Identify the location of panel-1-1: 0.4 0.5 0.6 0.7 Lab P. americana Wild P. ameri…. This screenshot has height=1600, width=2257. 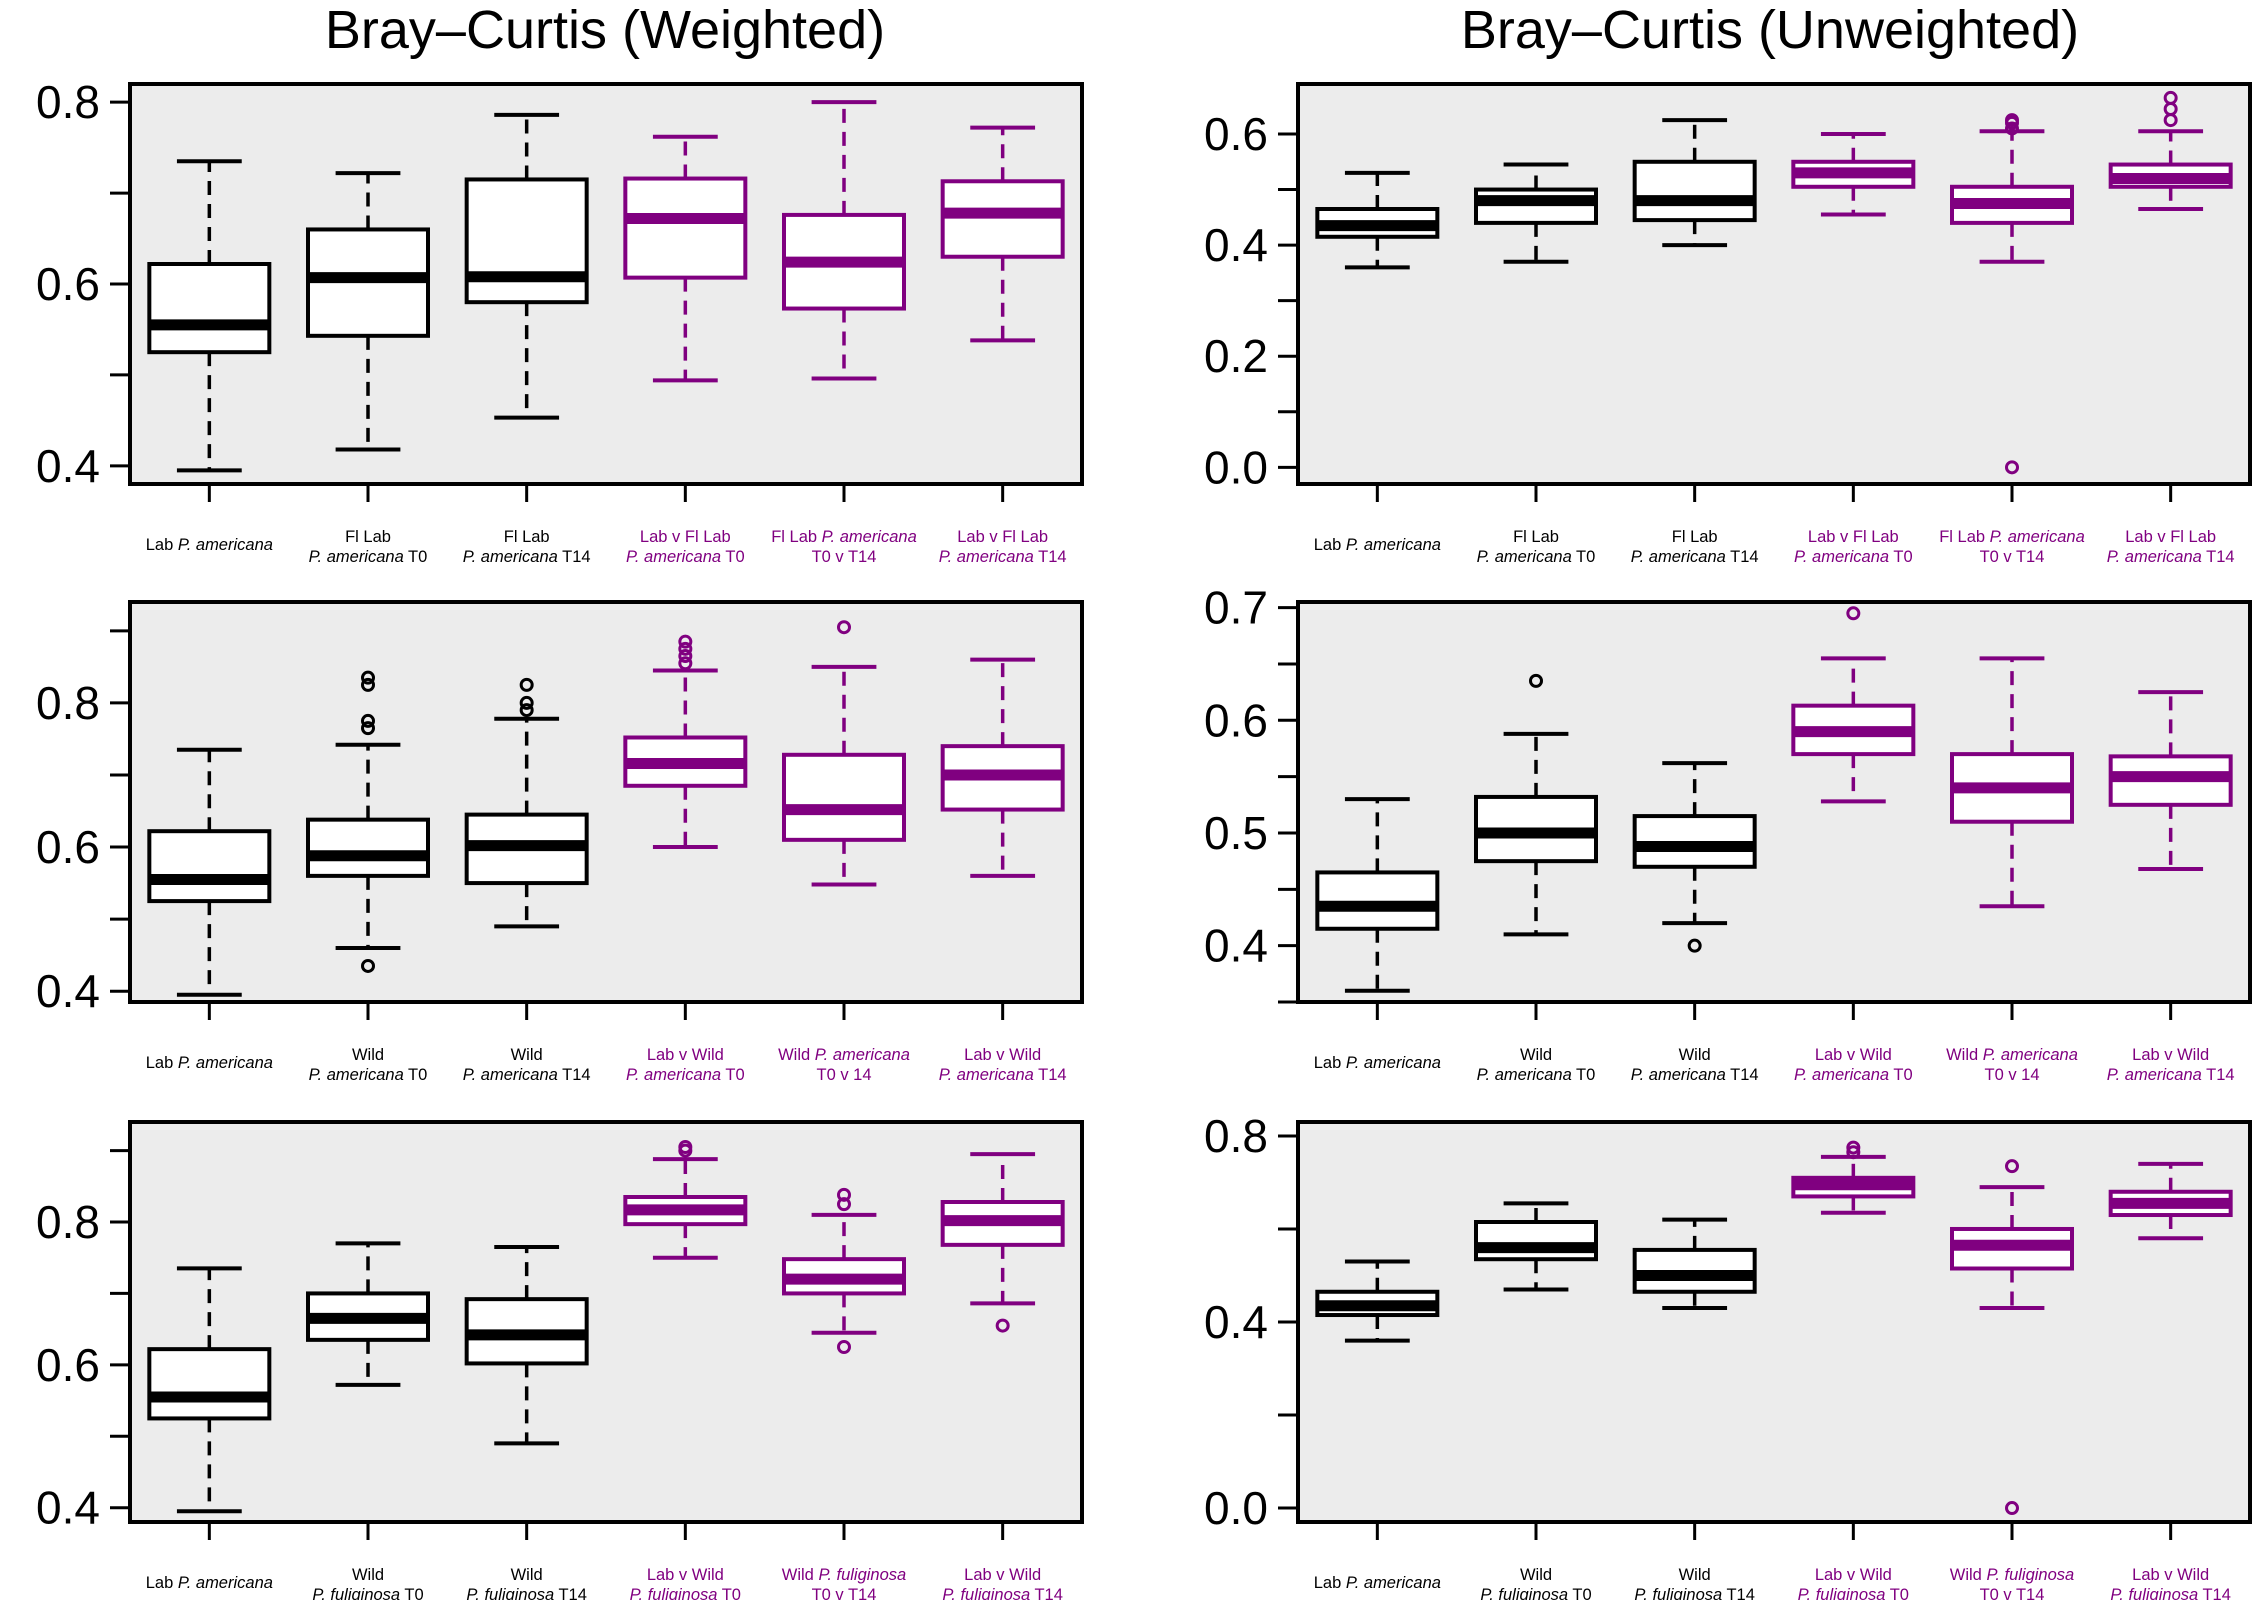
(1728, 833).